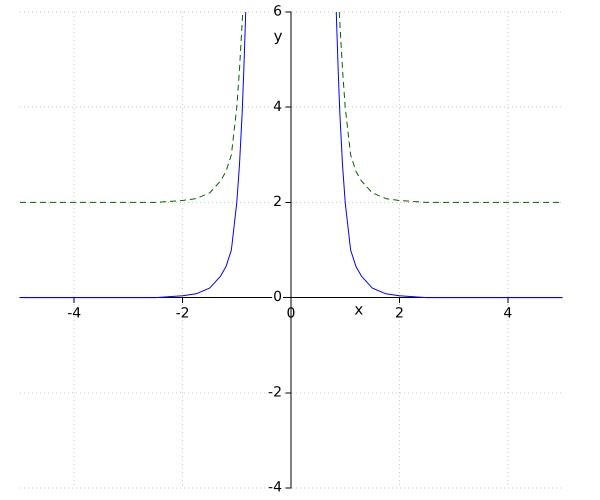 This screenshot has height=500, width=600. I want to click on x-tick-label: 2, so click(399, 314).